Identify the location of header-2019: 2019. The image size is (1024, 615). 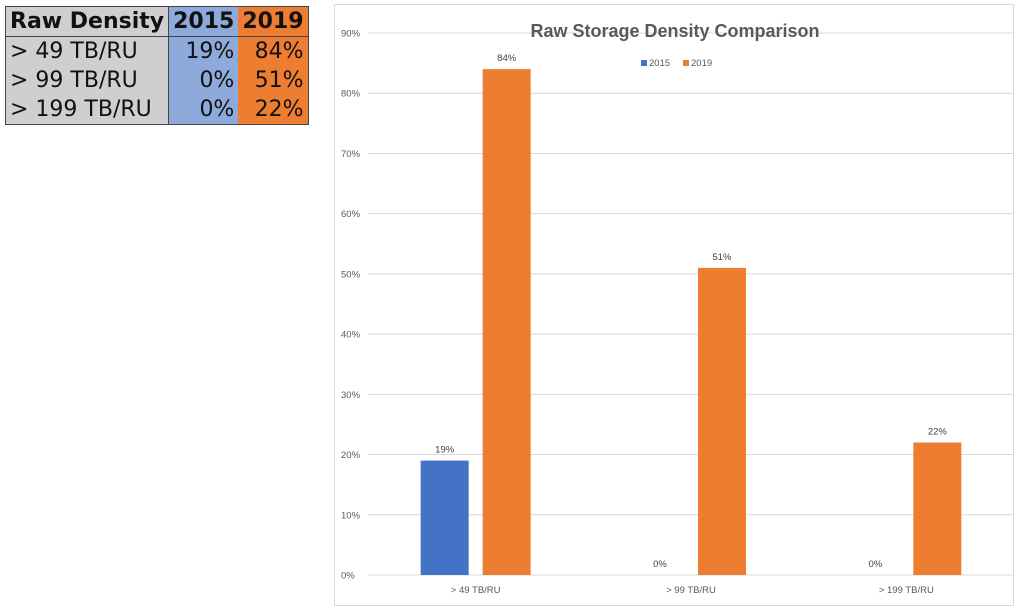
(273, 21).